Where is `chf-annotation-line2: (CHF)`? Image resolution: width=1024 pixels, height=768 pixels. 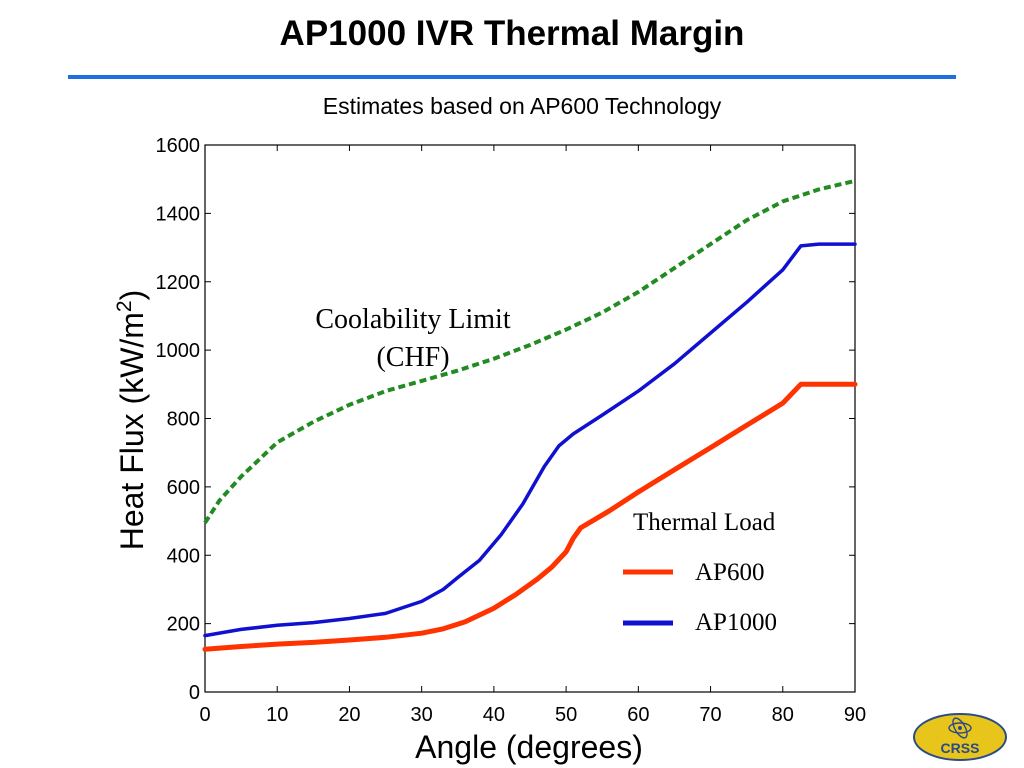 chf-annotation-line2: (CHF) is located at coordinates (412, 357).